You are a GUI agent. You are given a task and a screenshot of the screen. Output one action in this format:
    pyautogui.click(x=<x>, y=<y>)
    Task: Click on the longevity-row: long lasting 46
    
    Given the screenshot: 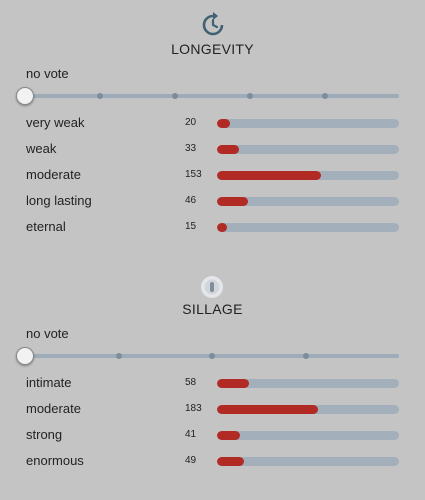 What is the action you would take?
    pyautogui.click(x=212, y=202)
    